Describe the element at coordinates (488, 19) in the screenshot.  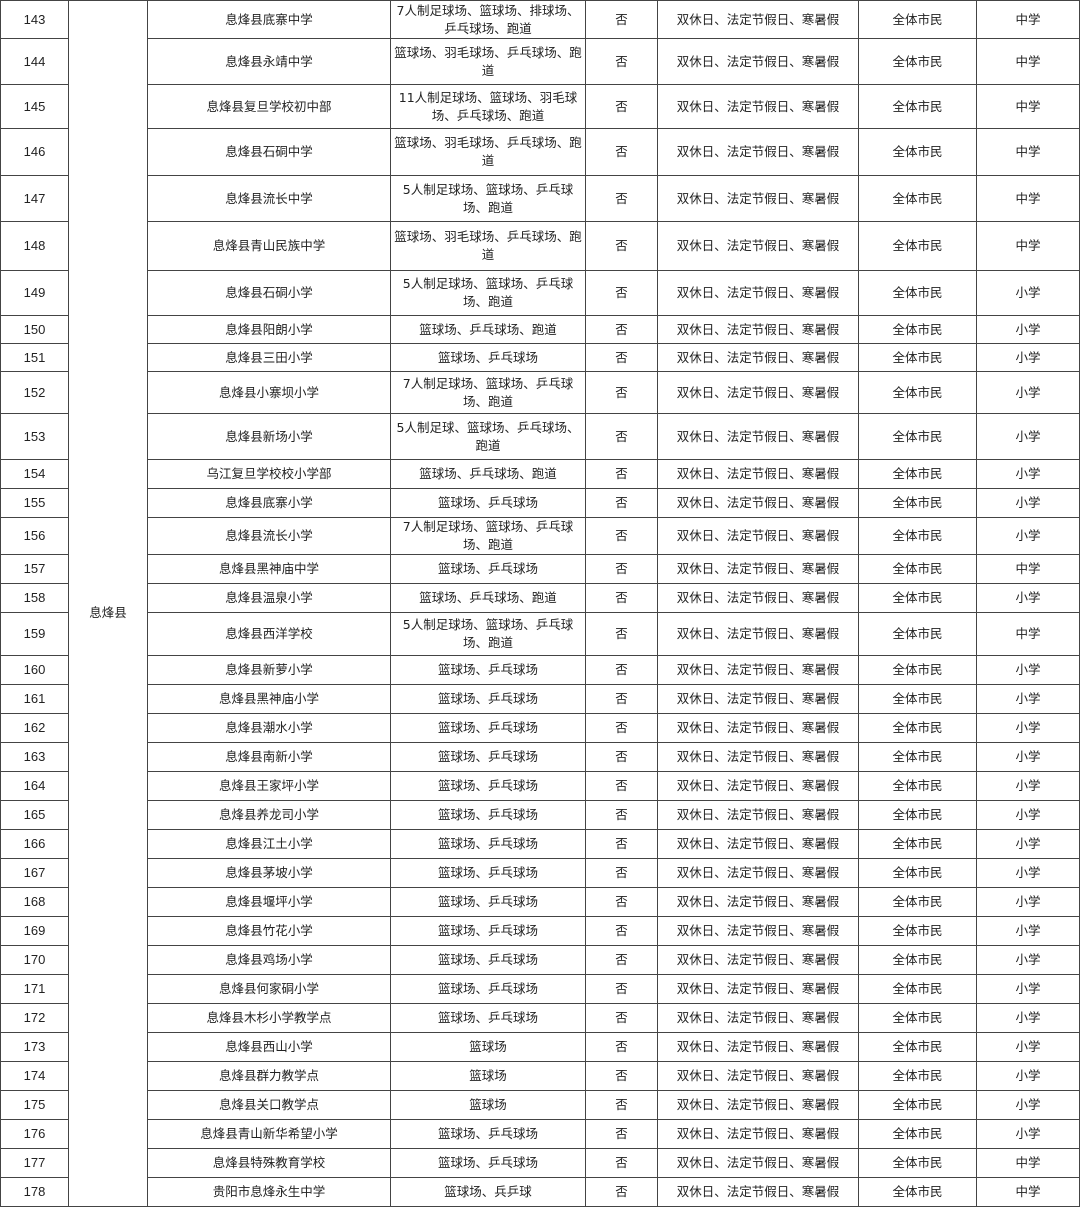
I see `facilities-cell: 7人制足球场、篮球场、排球场、乒乓球场、跑道` at that location.